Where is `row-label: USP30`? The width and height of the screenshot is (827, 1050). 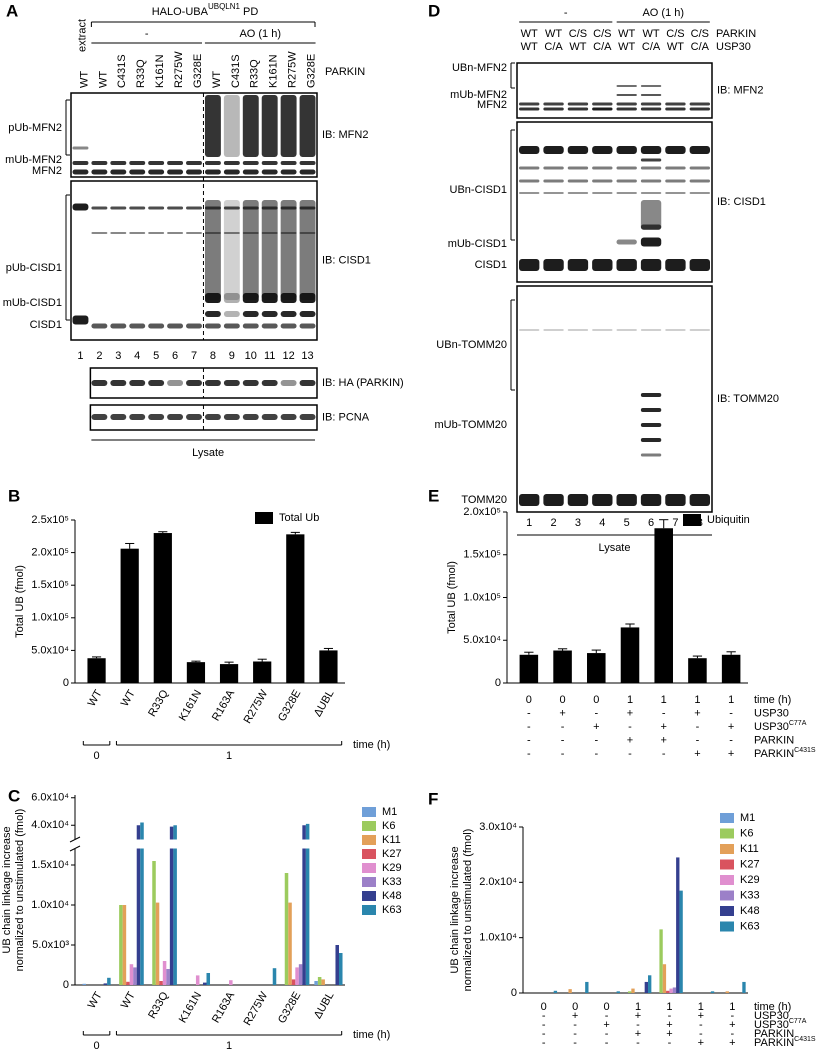
row-label: USP30 is located at coordinates (733, 47).